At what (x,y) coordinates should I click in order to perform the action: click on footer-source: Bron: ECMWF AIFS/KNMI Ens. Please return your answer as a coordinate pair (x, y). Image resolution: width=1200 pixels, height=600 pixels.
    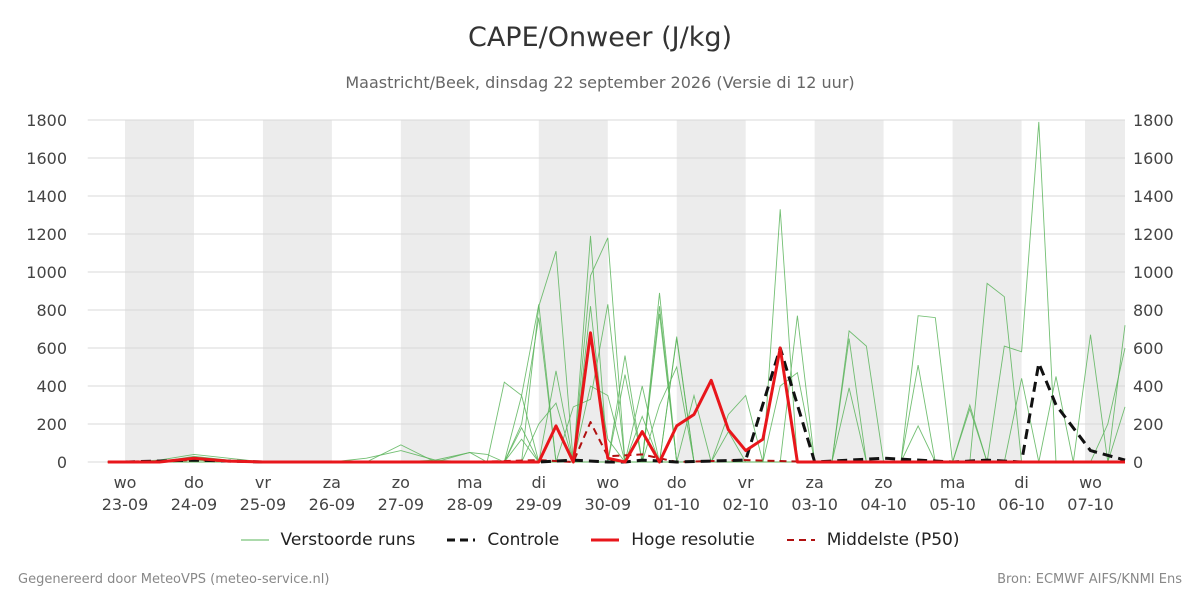
    Looking at the image, I should click on (1089, 579).